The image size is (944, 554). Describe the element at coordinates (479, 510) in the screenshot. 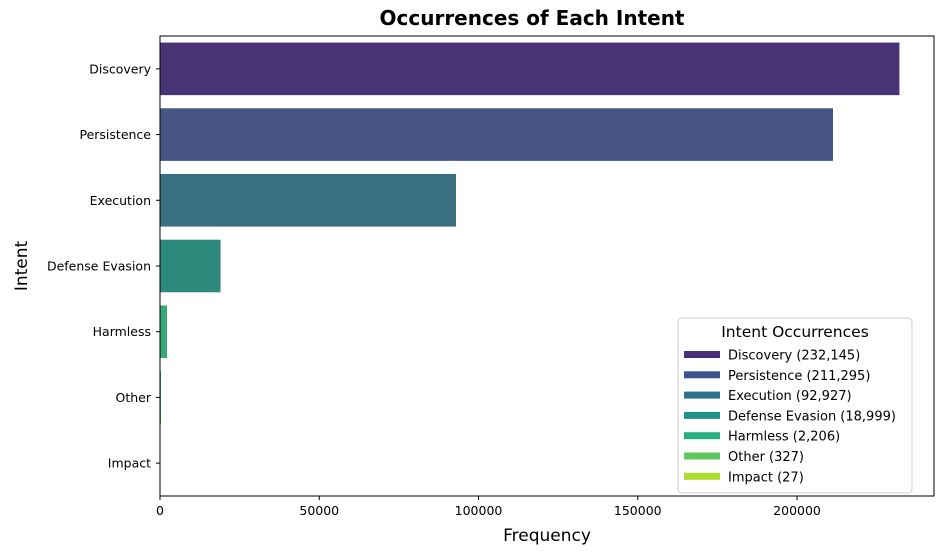

I see `x-tick-label: 100000` at that location.